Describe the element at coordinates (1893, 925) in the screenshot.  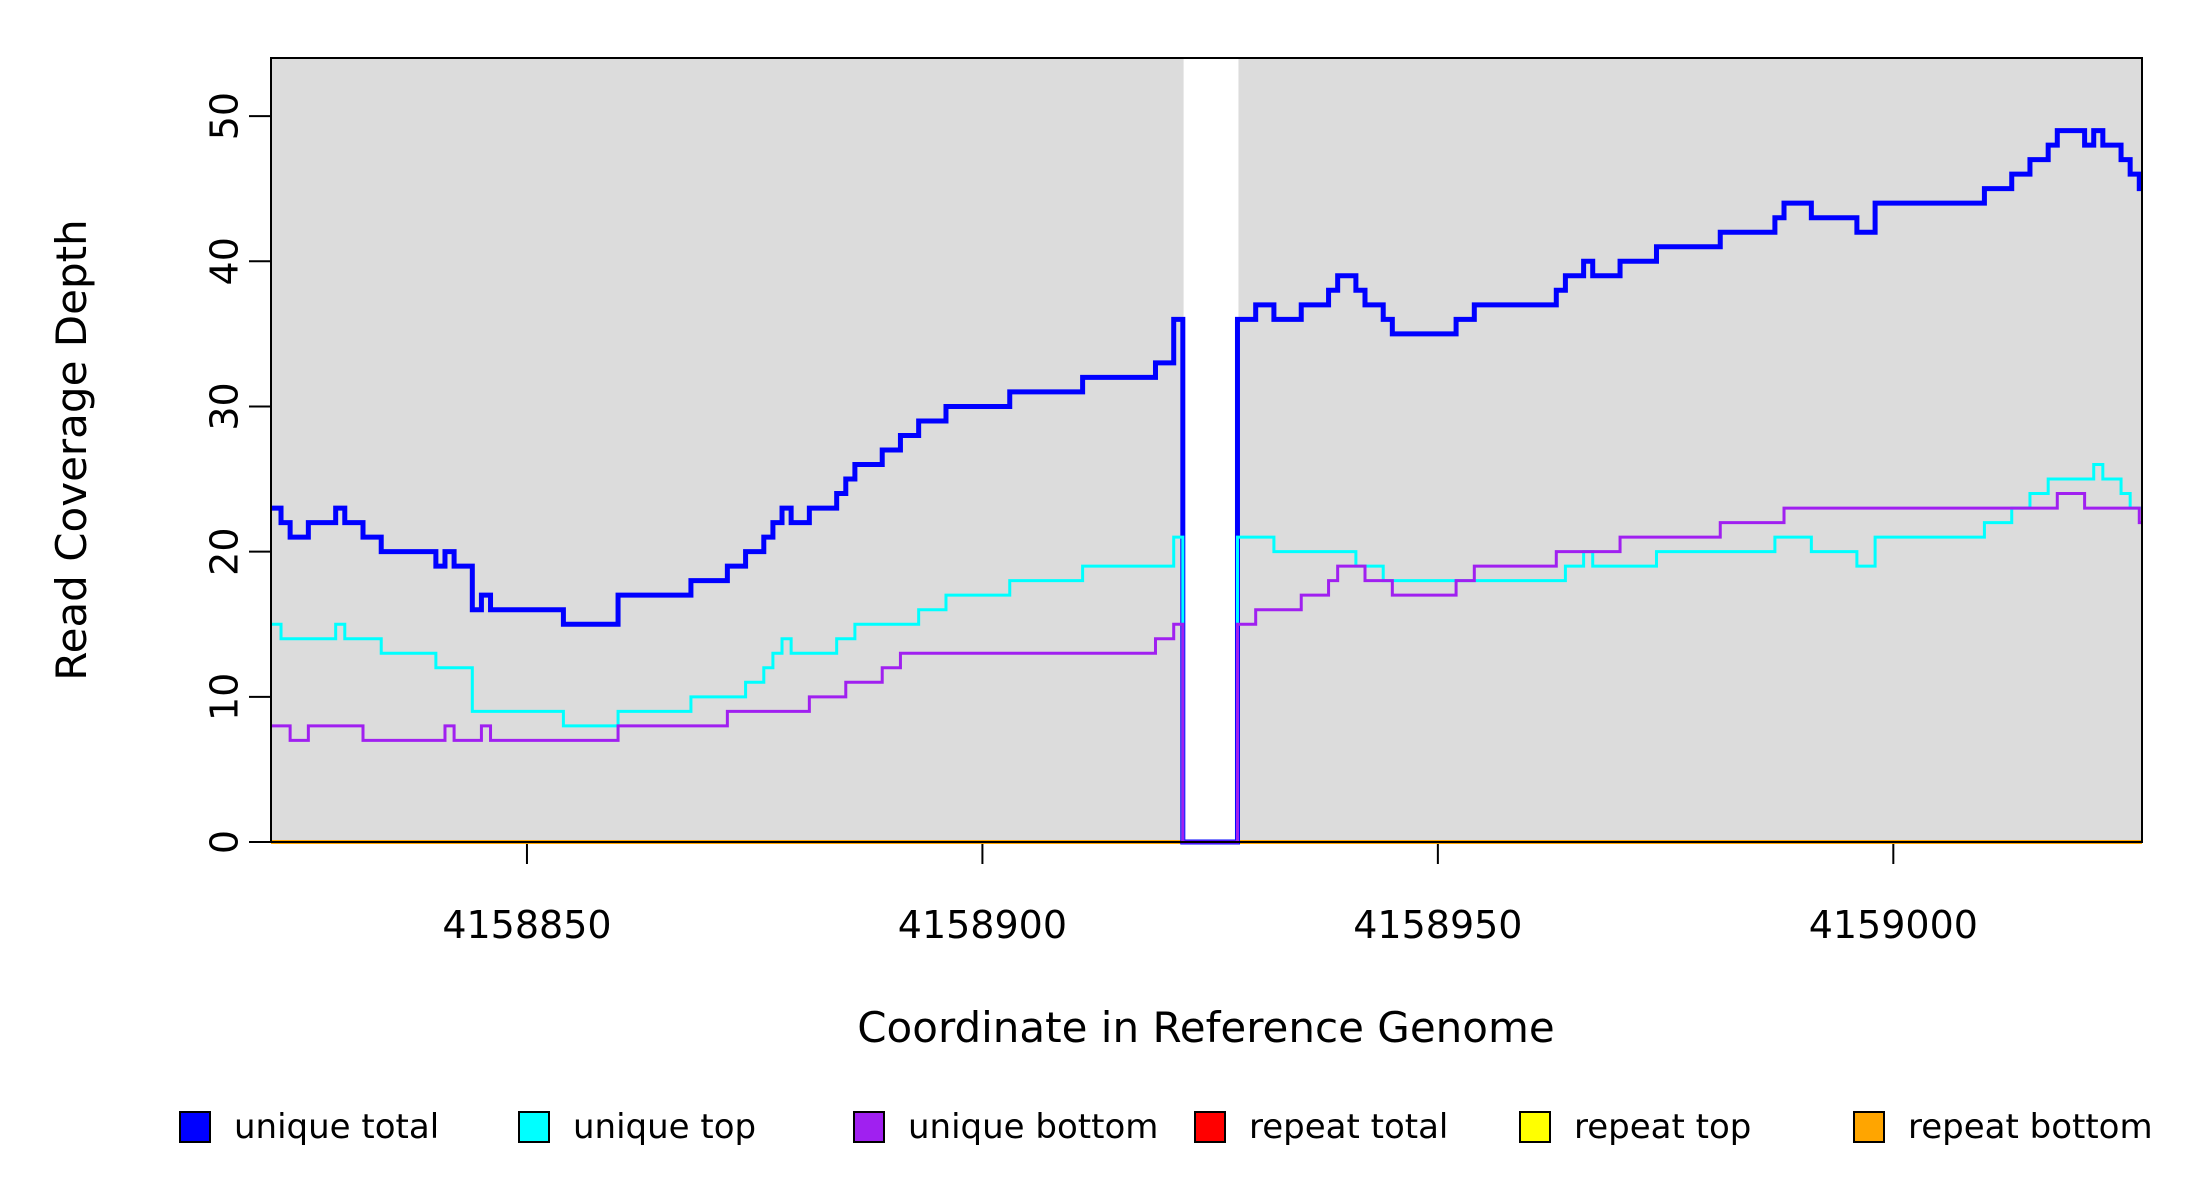
I see `x-tick-label: 4159000` at that location.